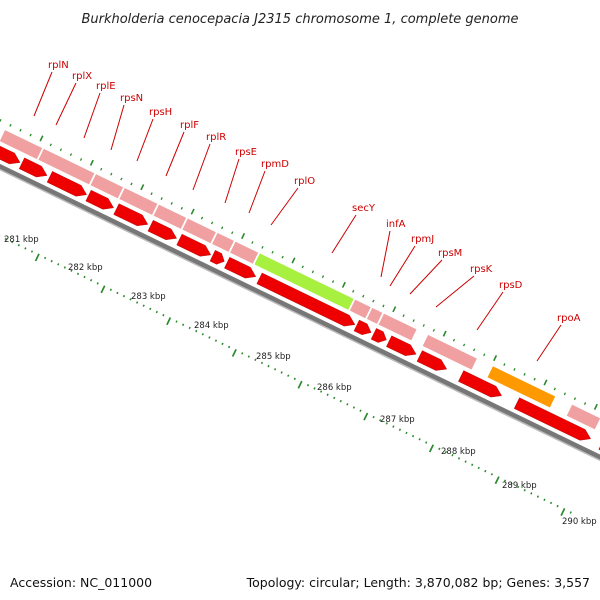 This screenshot has width=600, height=600. What do you see at coordinates (275, 164) in the screenshot?
I see `gene-label: rpmD` at bounding box center [275, 164].